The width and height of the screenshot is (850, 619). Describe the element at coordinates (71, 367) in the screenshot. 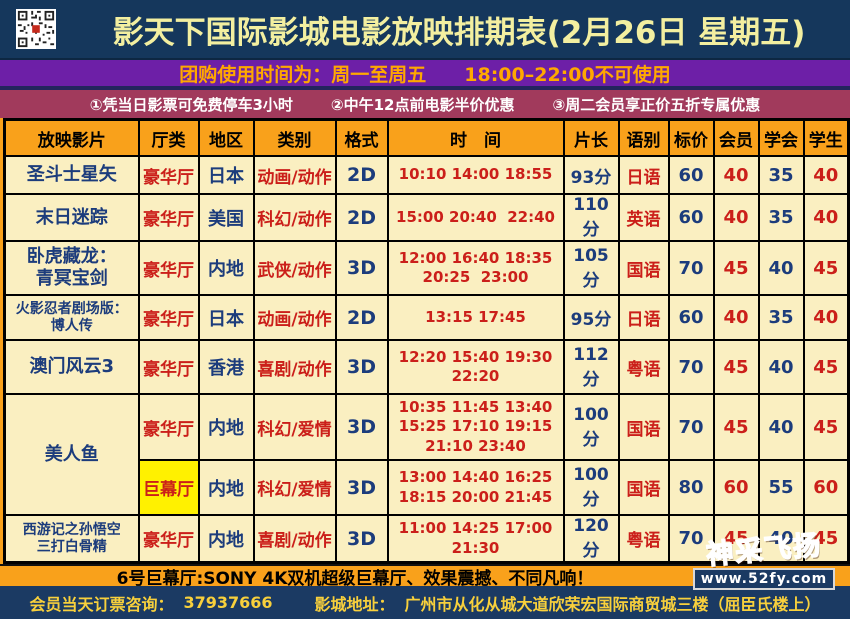

I see `movie-title-cell: 澳门风云3` at that location.